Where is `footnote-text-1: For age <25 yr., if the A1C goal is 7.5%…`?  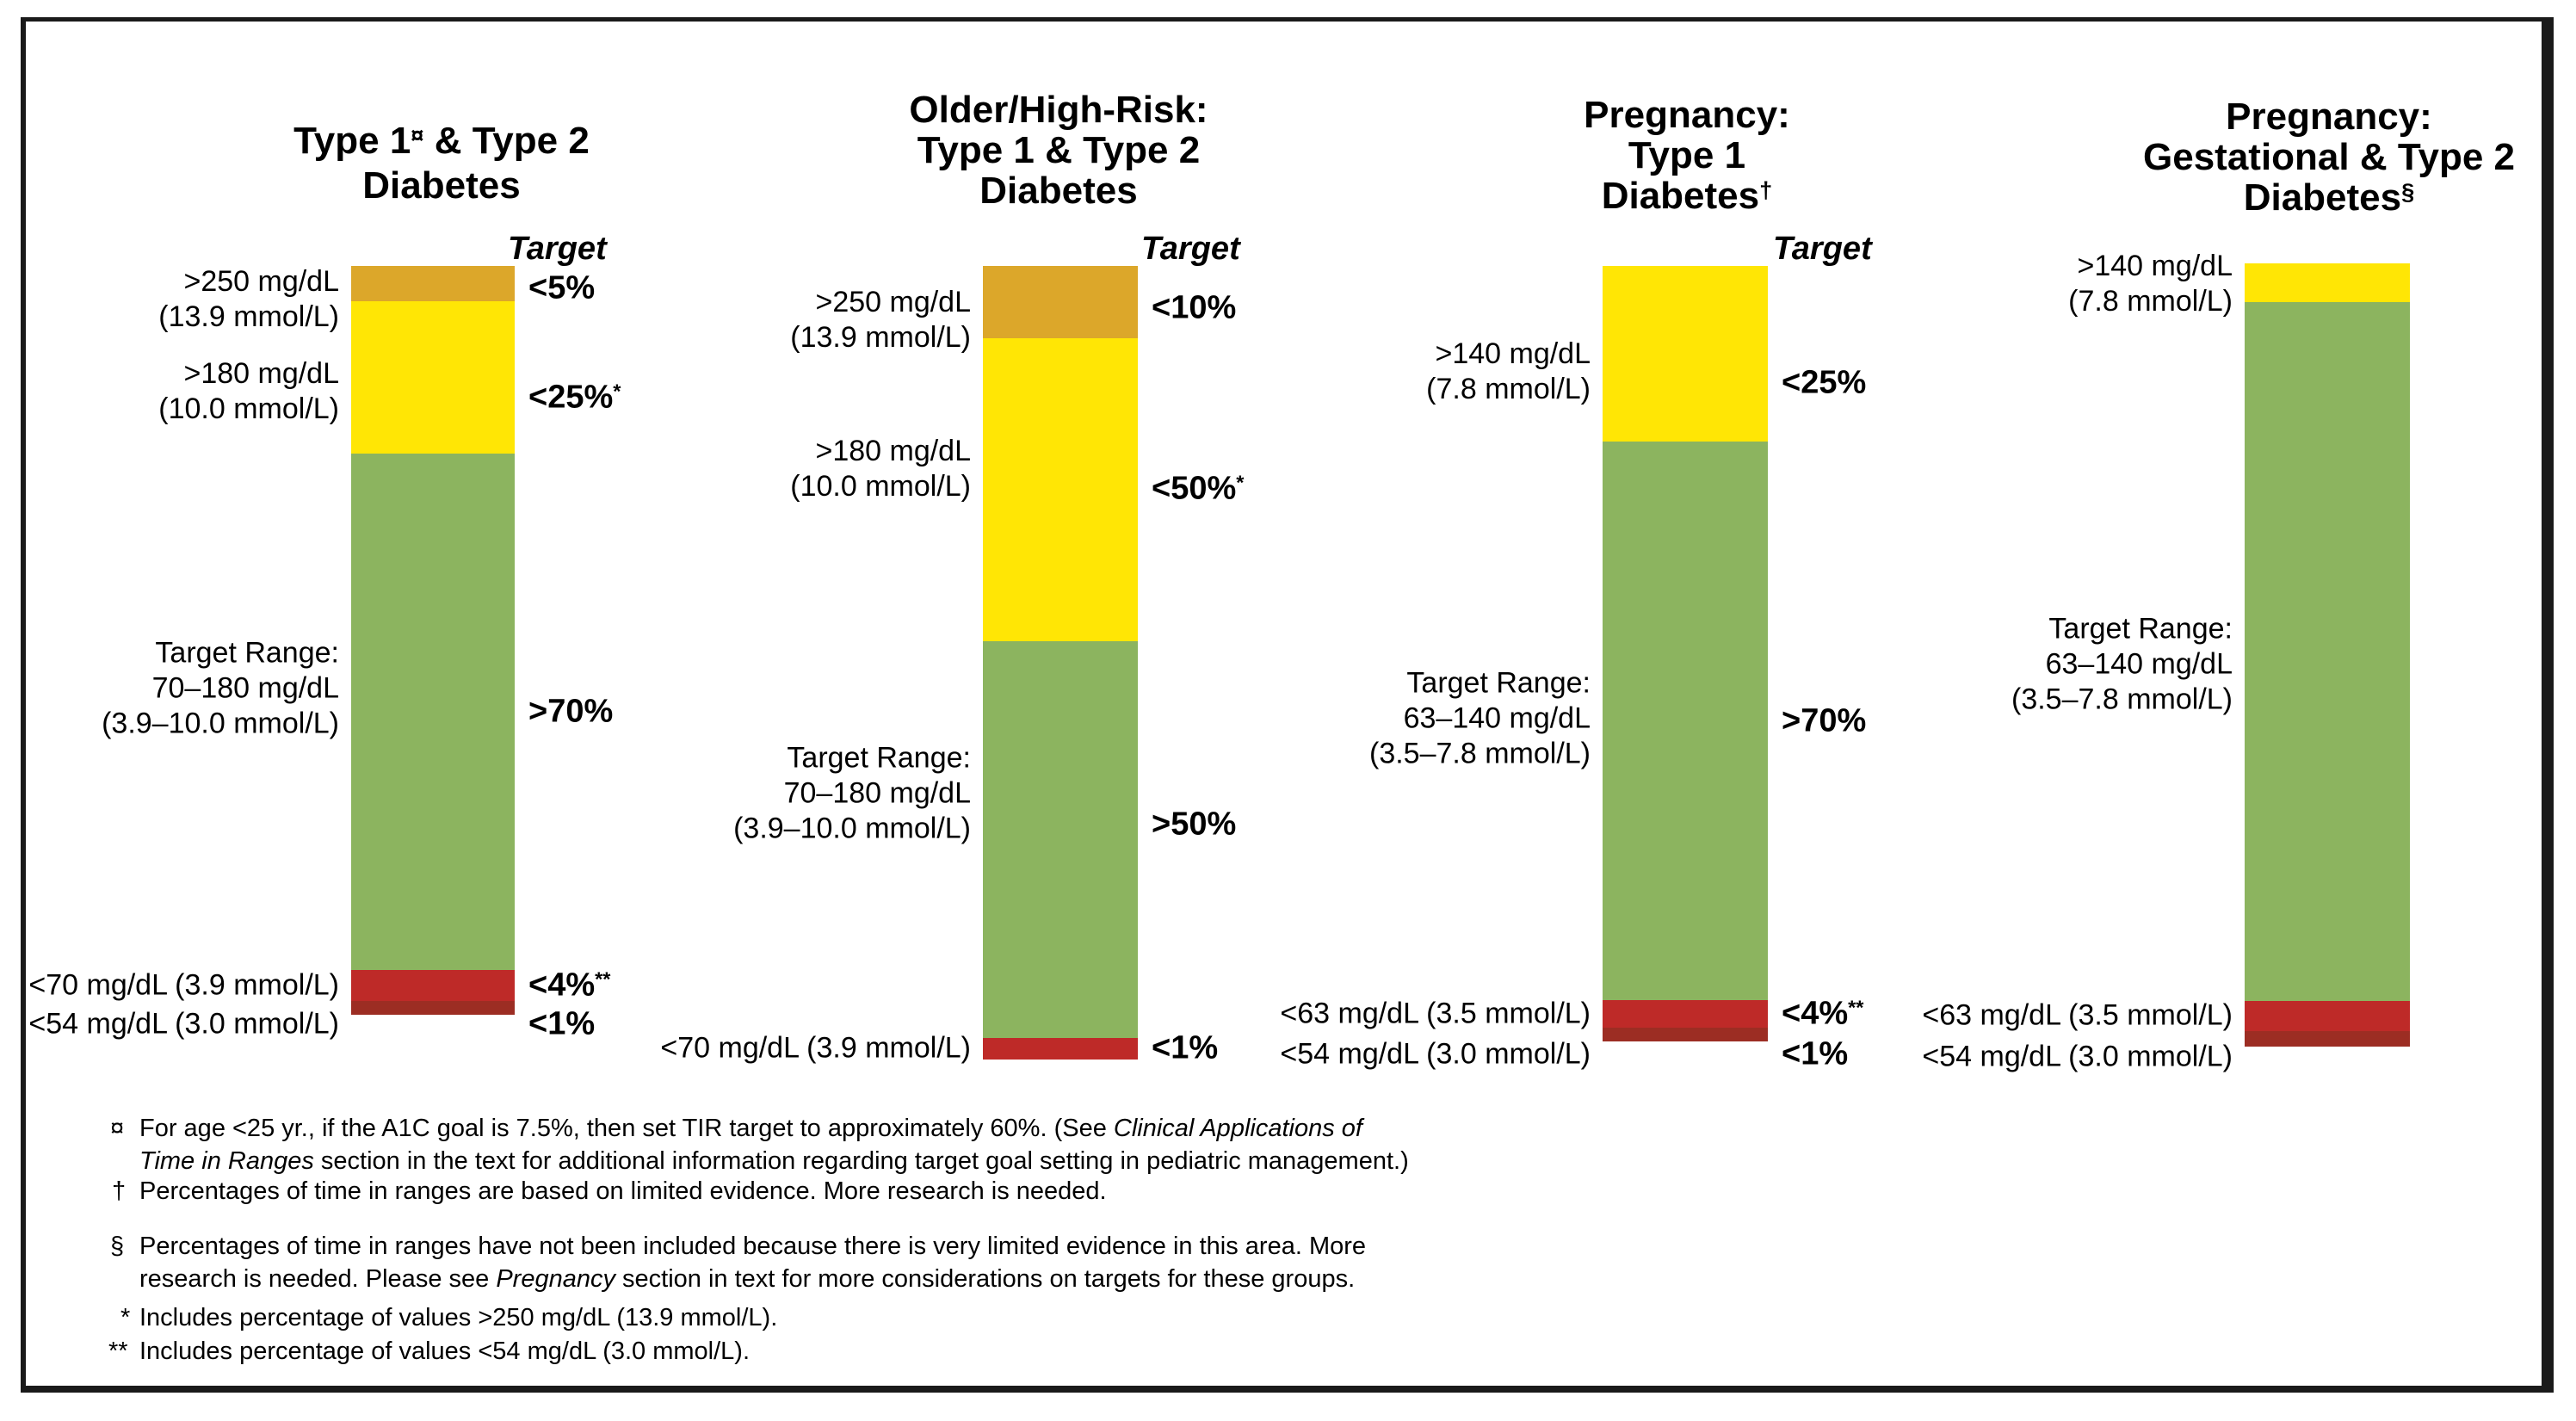 footnote-text-1: For age <25 yr., if the A1C goal is 7.5%… is located at coordinates (793, 1144).